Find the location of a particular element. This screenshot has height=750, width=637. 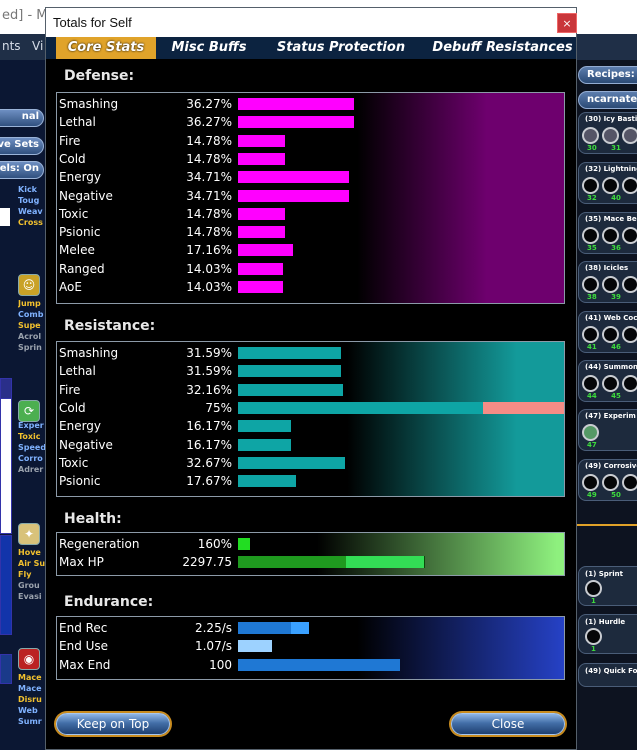

power-slot: (44) Summon 44 45 is located at coordinates (607, 381).